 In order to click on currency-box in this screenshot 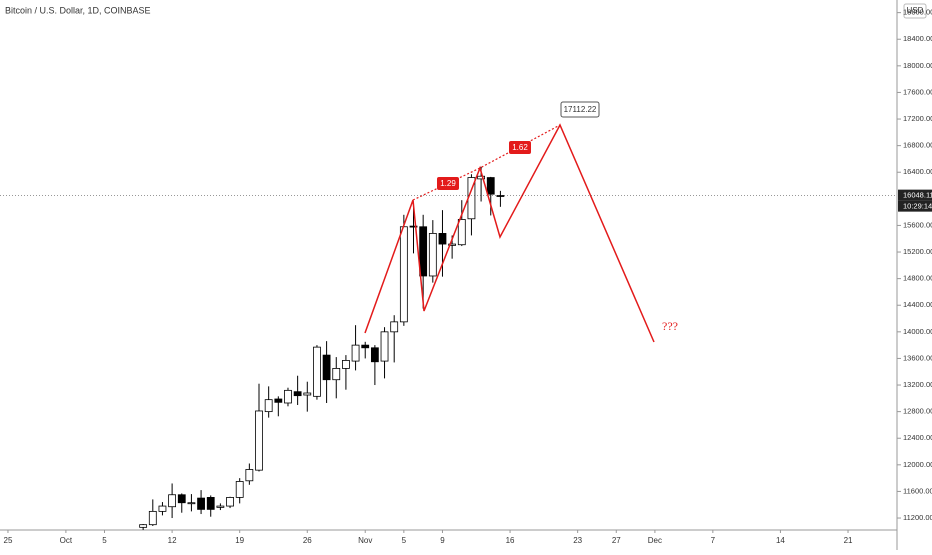, I will do `click(915, 11)`.